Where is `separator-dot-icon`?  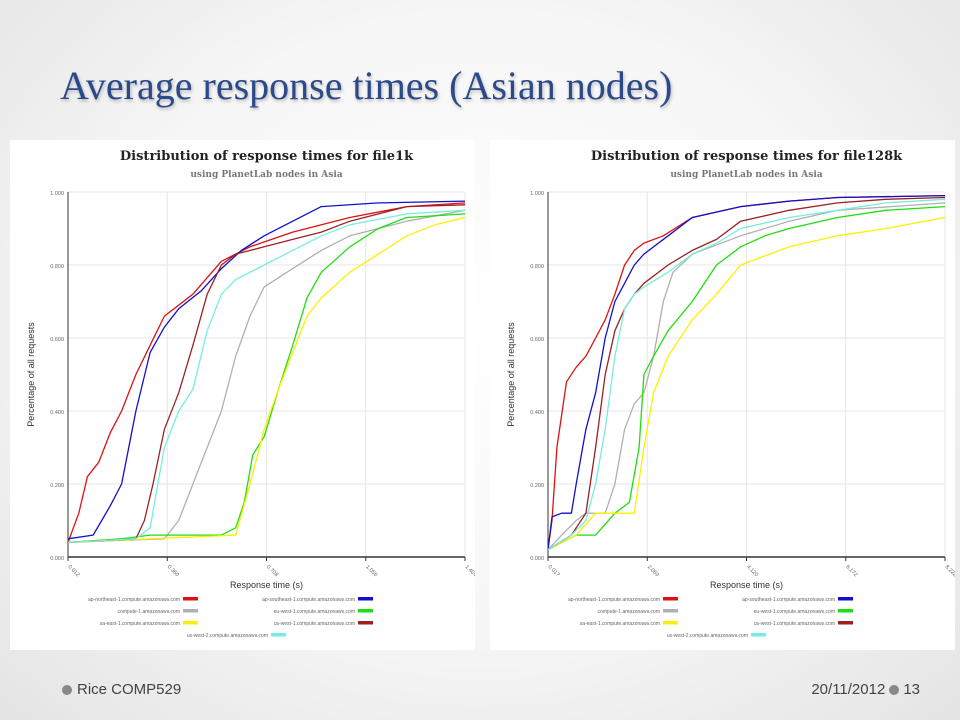
separator-dot-icon is located at coordinates (894, 689).